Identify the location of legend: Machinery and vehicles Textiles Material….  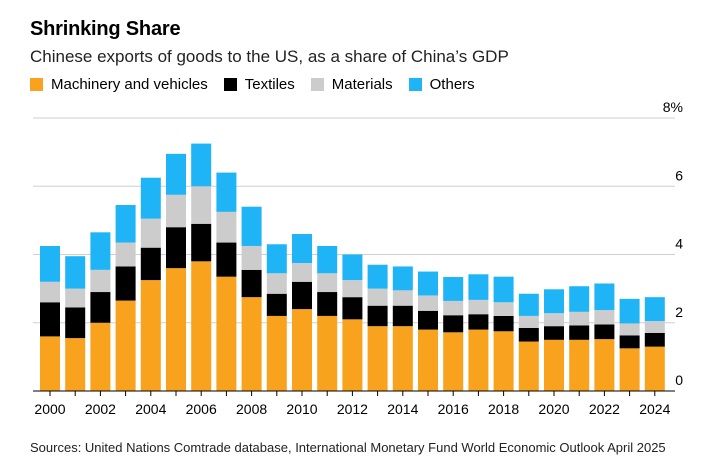
(260, 84).